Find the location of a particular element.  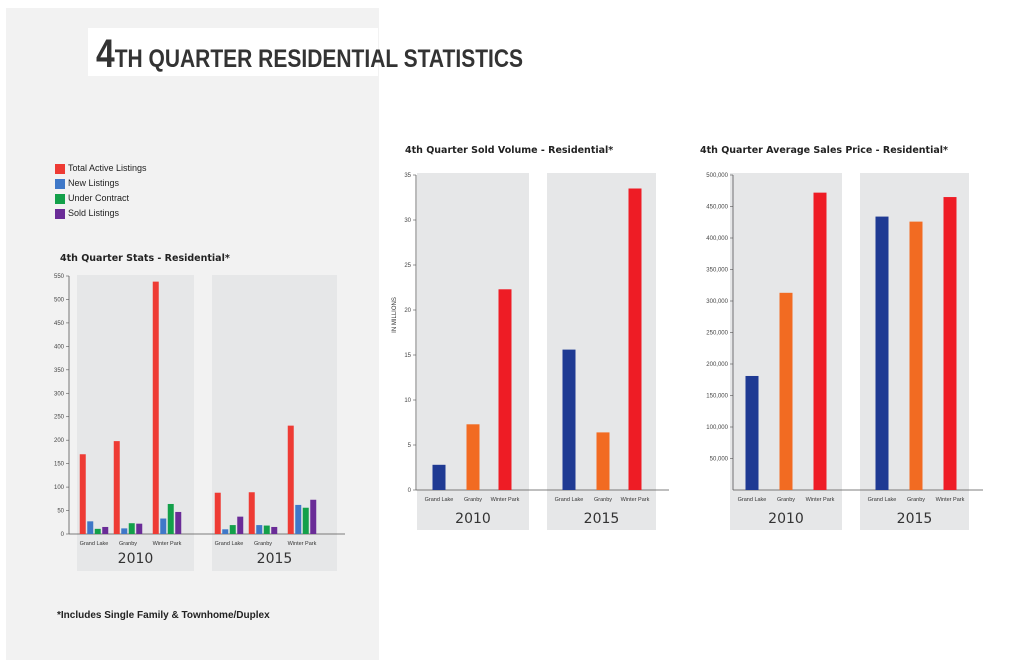

y-tick-label: 500,000 is located at coordinates (717, 176).